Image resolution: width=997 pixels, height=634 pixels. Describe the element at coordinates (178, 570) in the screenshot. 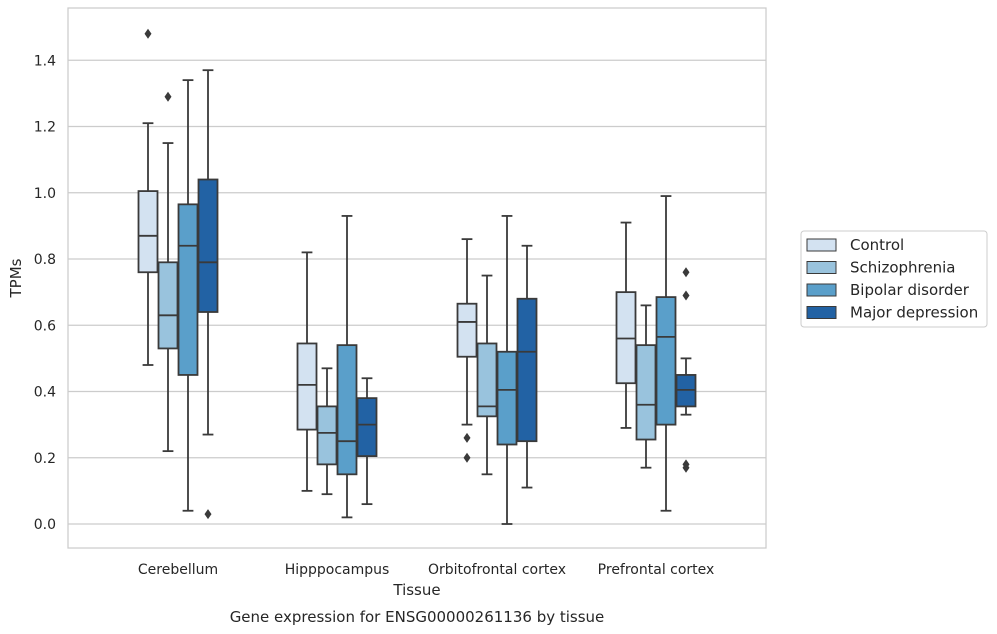

I see `x-tick-label: Cerebellum` at that location.